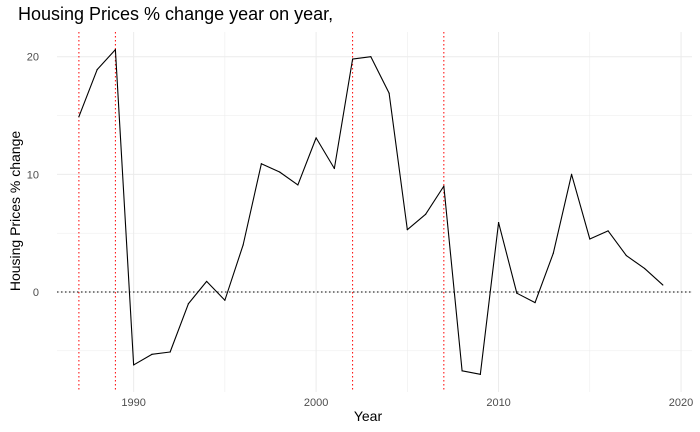 The height and width of the screenshot is (432, 700). What do you see at coordinates (176, 14) in the screenshot?
I see `chart-title: Housing Prices % change year on year,` at bounding box center [176, 14].